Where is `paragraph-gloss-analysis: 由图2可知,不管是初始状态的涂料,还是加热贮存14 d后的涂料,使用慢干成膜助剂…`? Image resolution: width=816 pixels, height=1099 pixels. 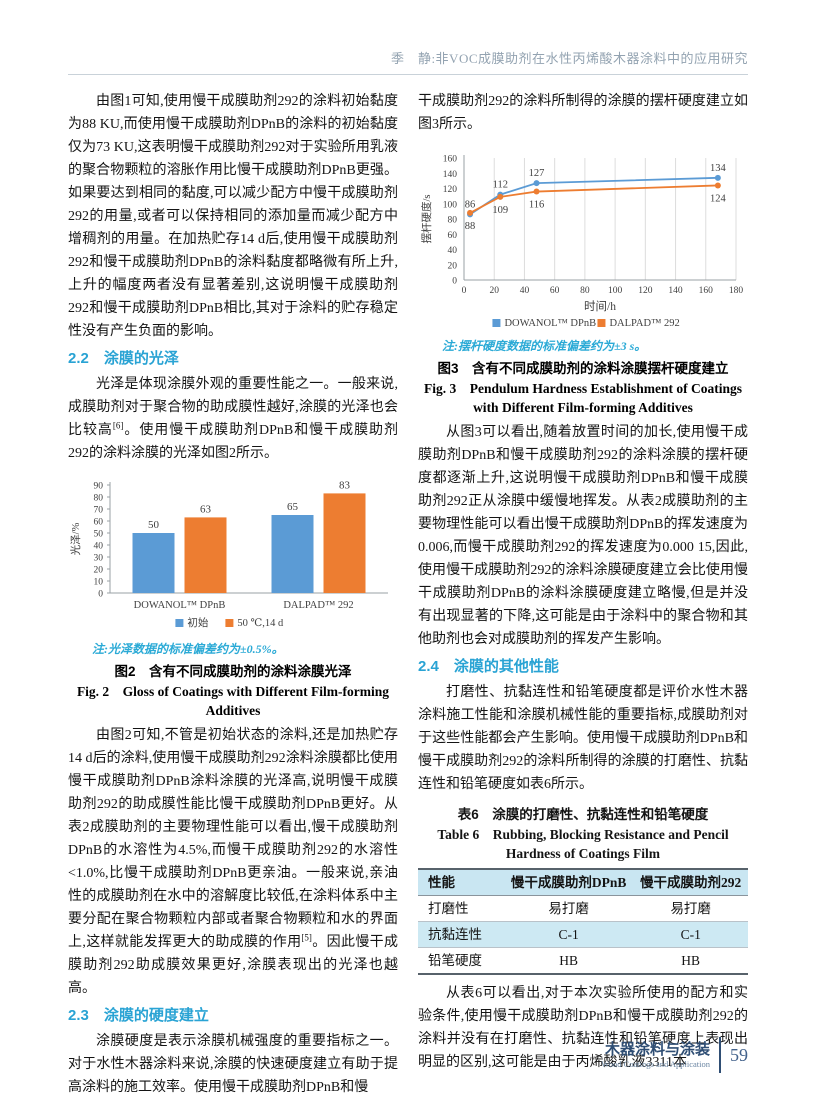 paragraph-gloss-analysis: 由图2可知,不管是初始状态的涂料,还是加热贮存14 d后的涂料,使用慢干成膜助剂… is located at coordinates (233, 862).